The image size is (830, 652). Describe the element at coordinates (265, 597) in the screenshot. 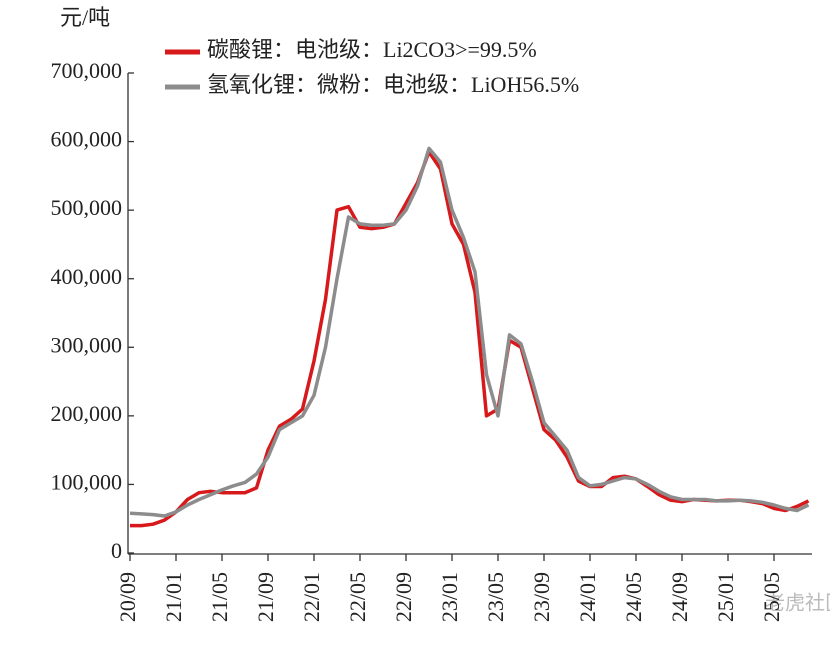

I see `x-tick-label: 21/09` at that location.